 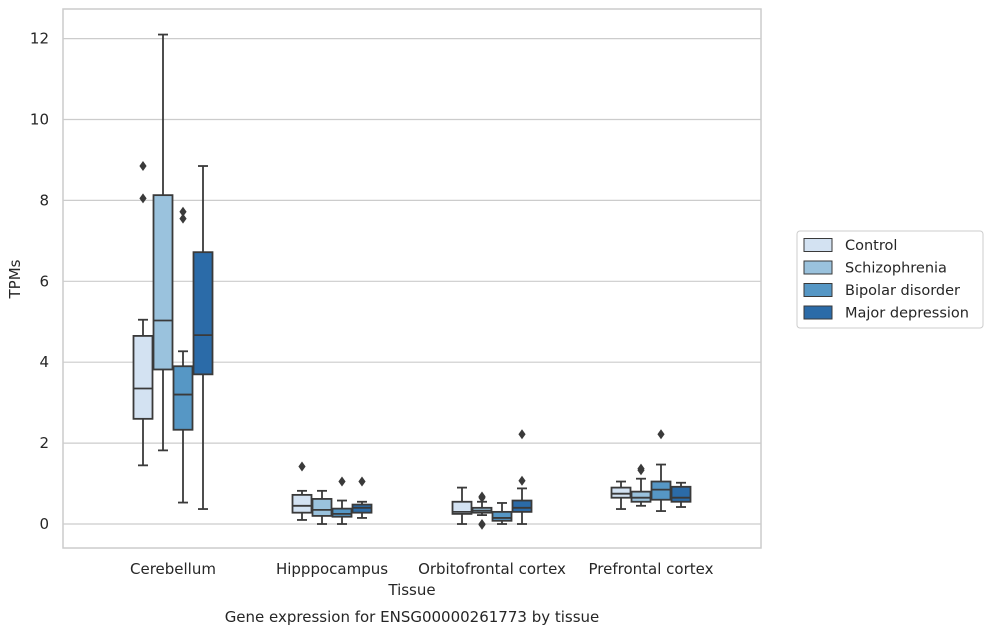 I want to click on y-tick-label: 10, so click(x=39, y=120).